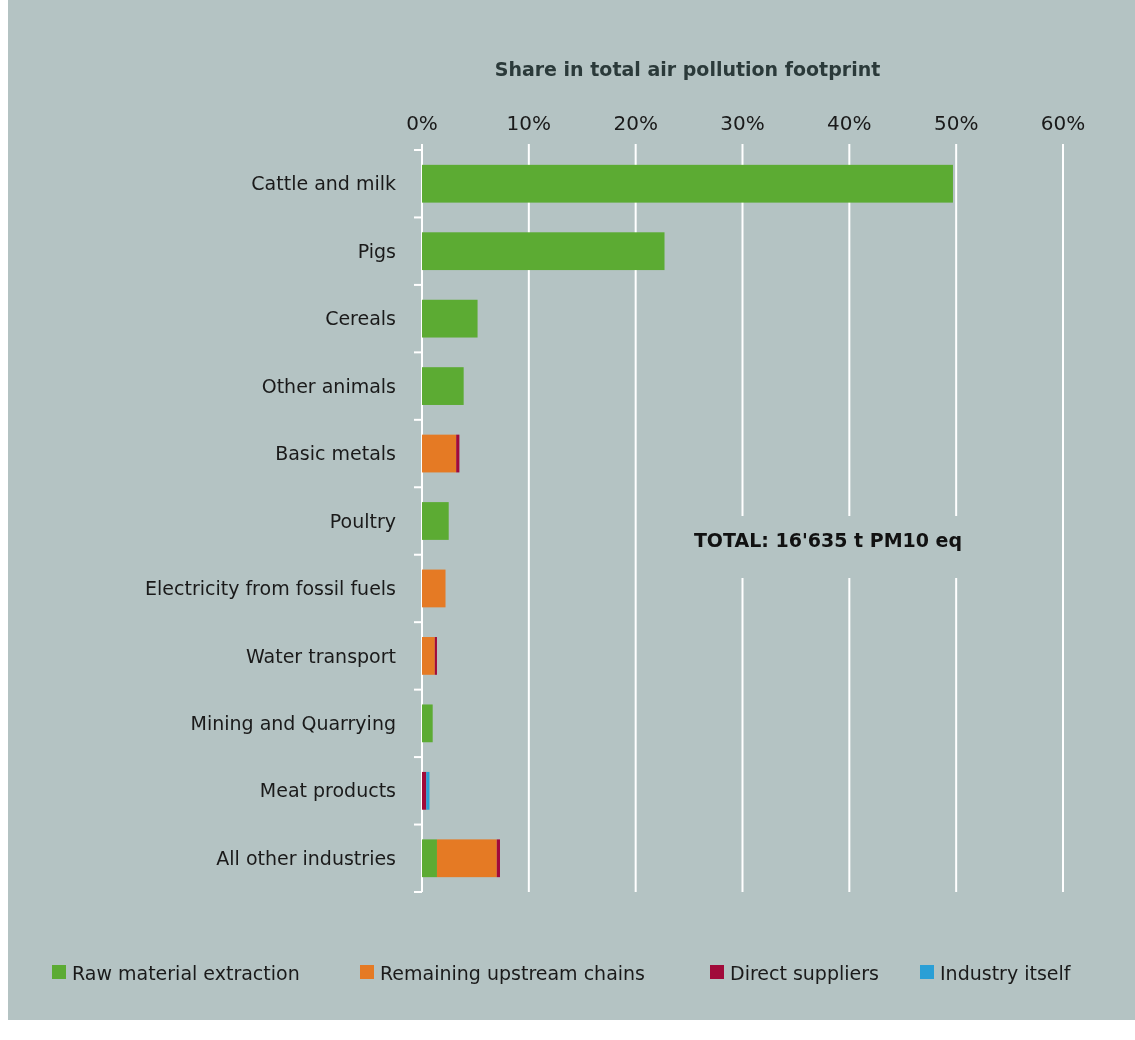  Describe the element at coordinates (687, 69) in the screenshot. I see `x-axis-title: Share in total air pollution footprint` at that location.